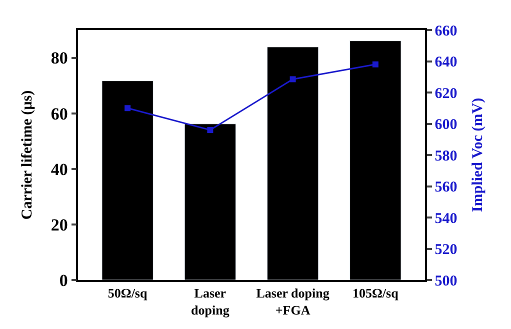  Describe the element at coordinates (376, 292) in the screenshot. I see `x-tick-label: 105Ω/sq` at that location.